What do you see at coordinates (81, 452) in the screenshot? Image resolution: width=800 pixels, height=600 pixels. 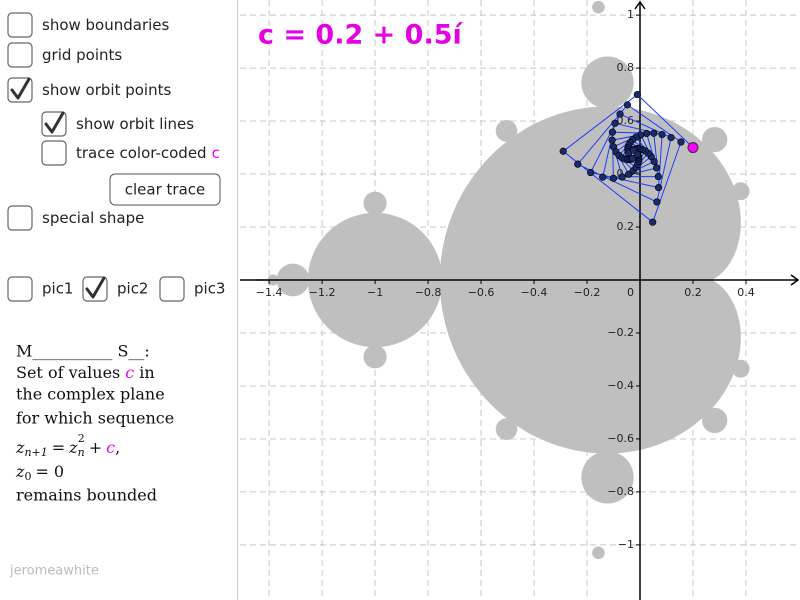 I see `math-sub: n` at bounding box center [81, 452].